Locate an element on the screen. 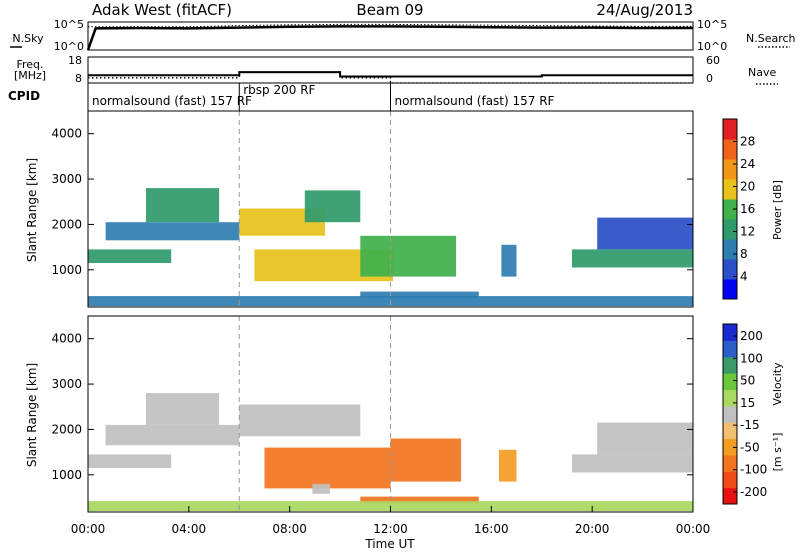 This screenshot has height=554, width=800. nave-right-tick-bottom: 0 is located at coordinates (709, 78).